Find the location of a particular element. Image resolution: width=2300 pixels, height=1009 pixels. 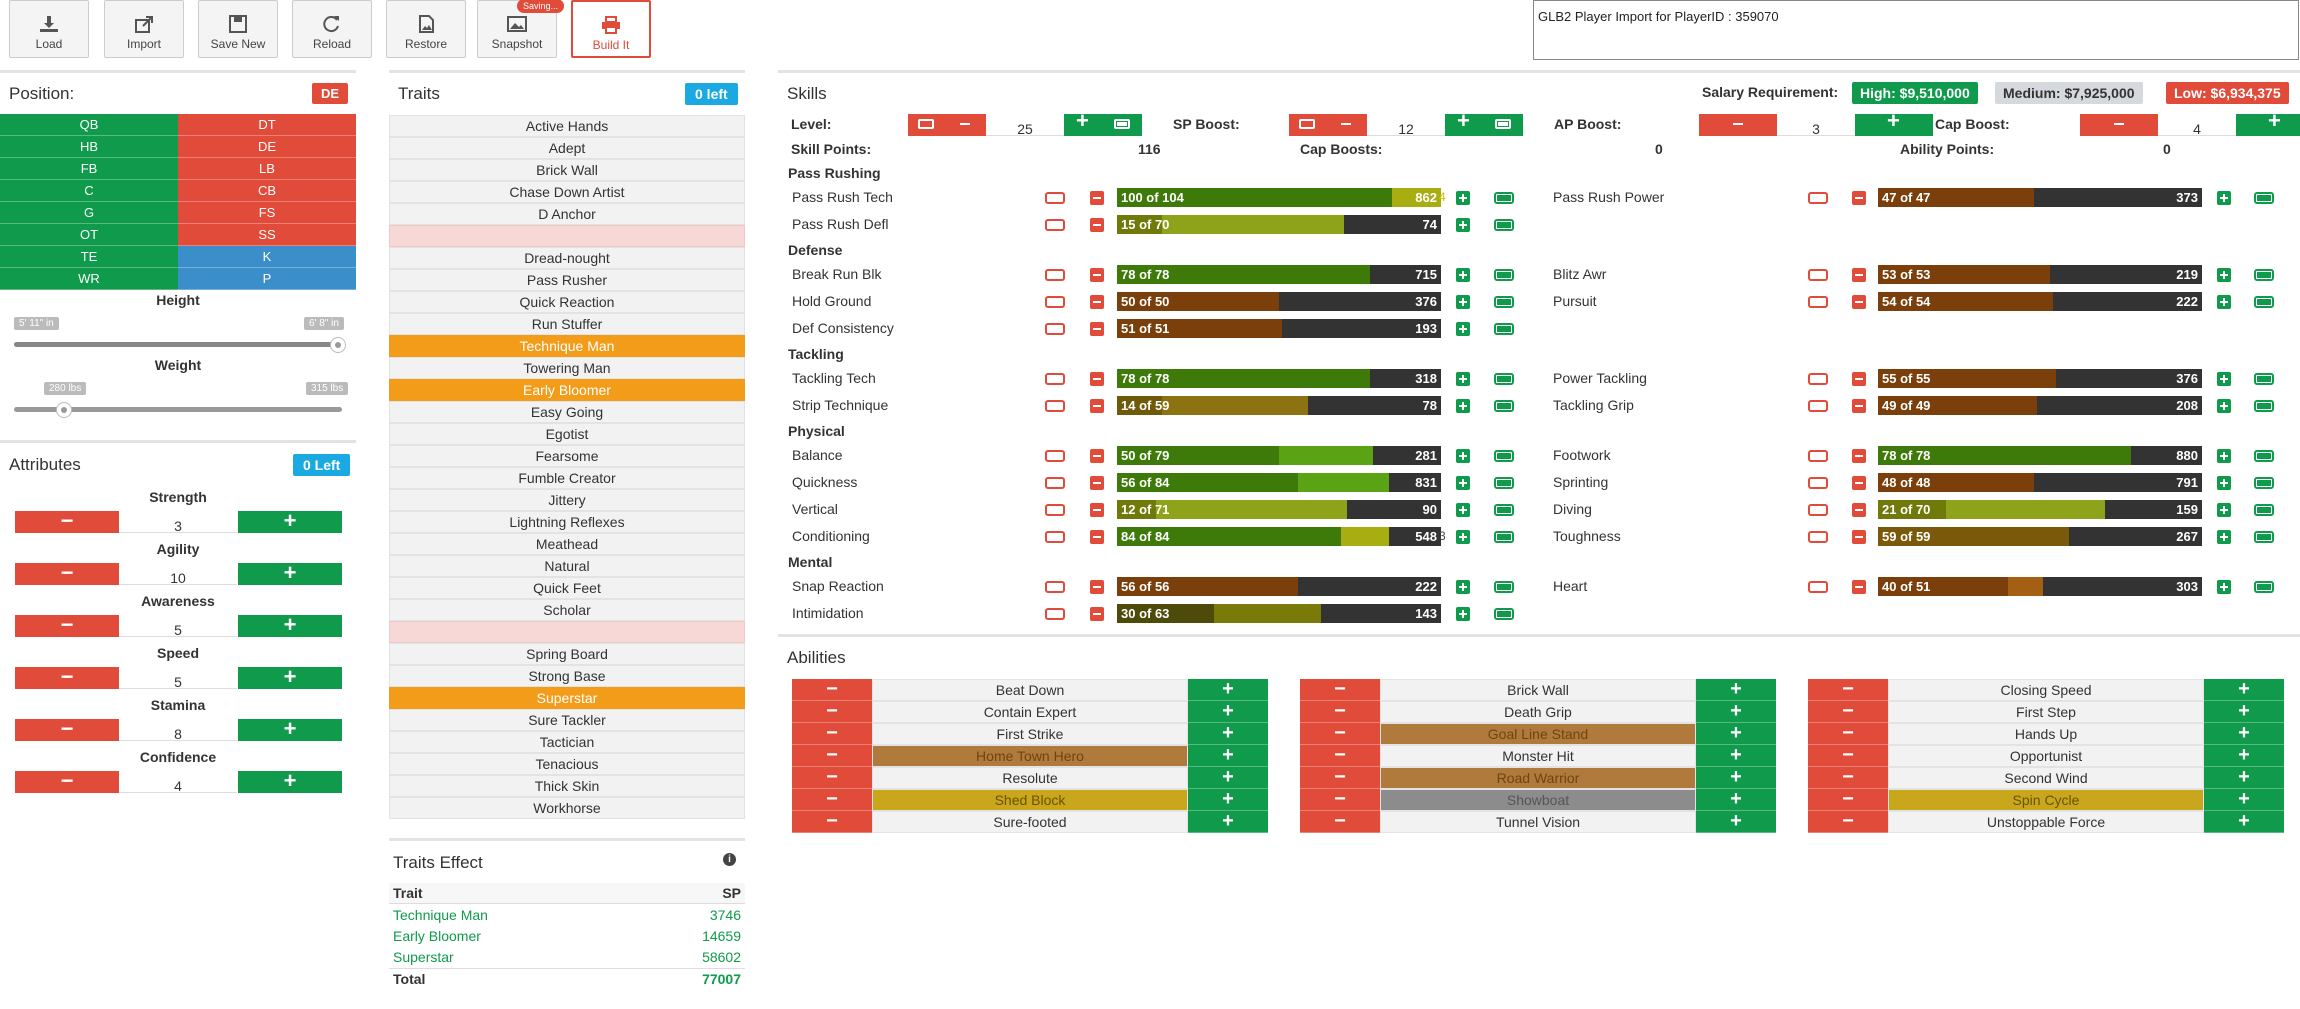

position-k: K is located at coordinates (267, 257).